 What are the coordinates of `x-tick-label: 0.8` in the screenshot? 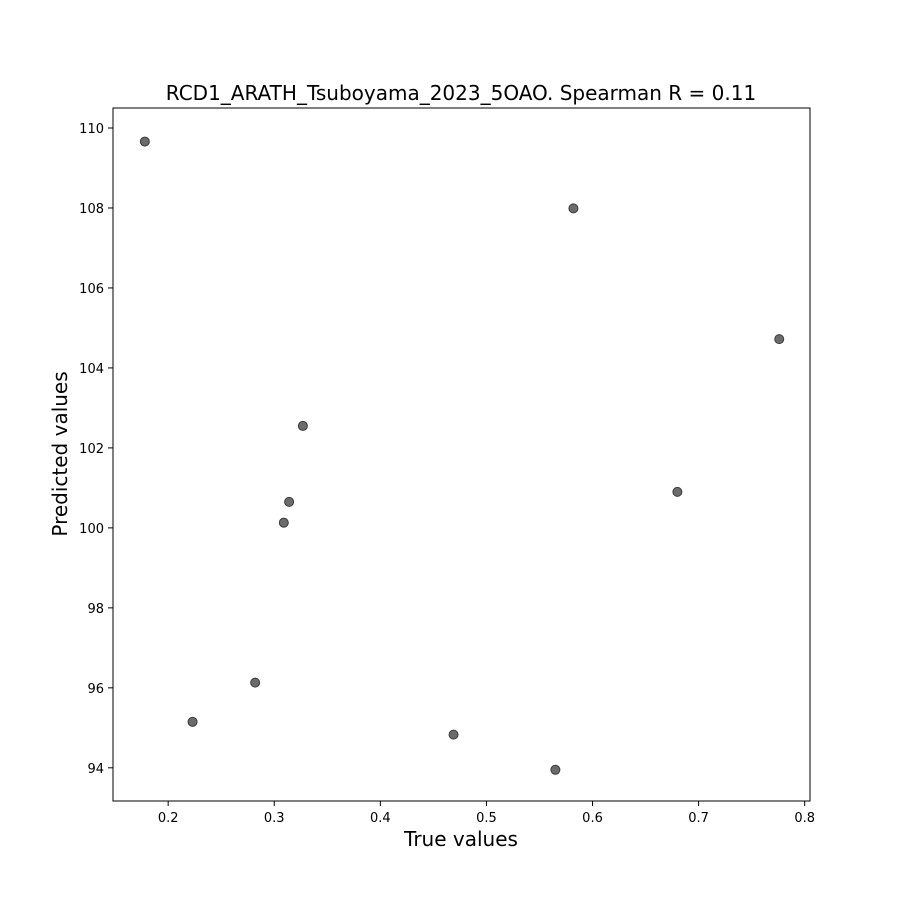 It's located at (804, 818).